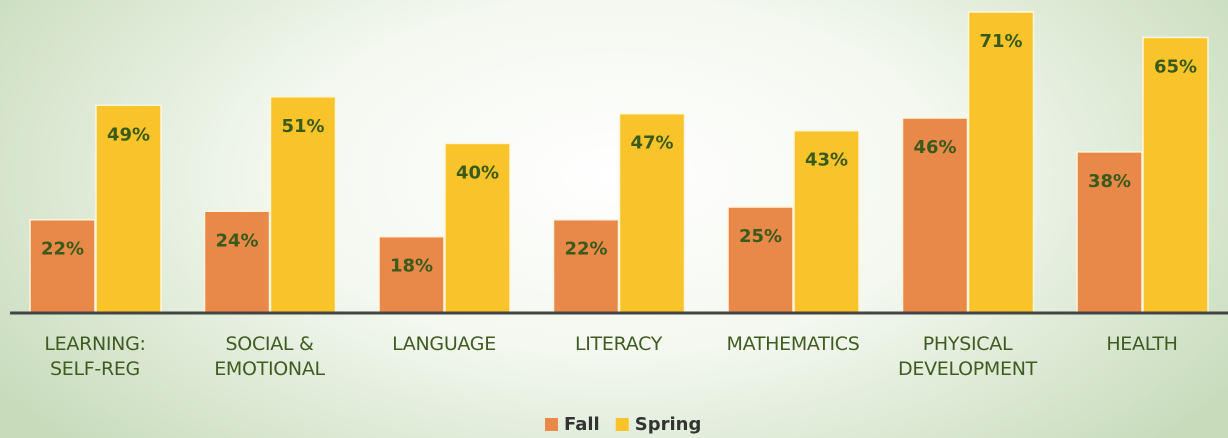 The width and height of the screenshot is (1228, 438). I want to click on value-label: 47%, so click(651, 143).